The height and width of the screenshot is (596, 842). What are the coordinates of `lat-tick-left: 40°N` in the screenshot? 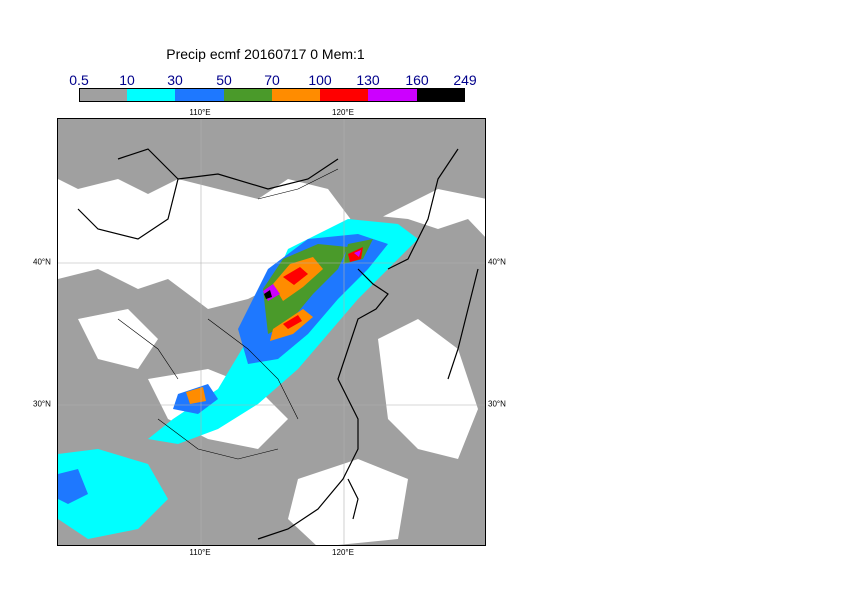 It's located at (42, 262).